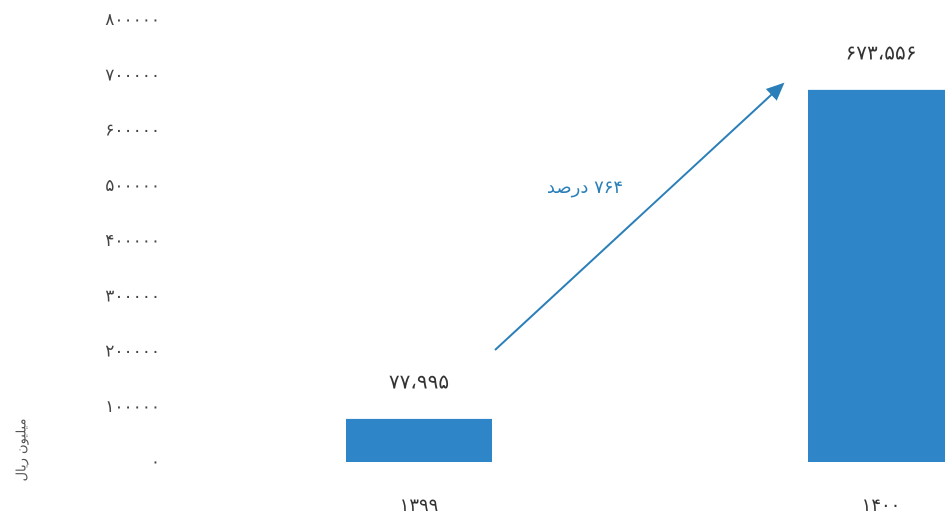 Image resolution: width=945 pixels, height=519 pixels. I want to click on y-tick-label: ۴۰۰۰۰۰, so click(132, 241).